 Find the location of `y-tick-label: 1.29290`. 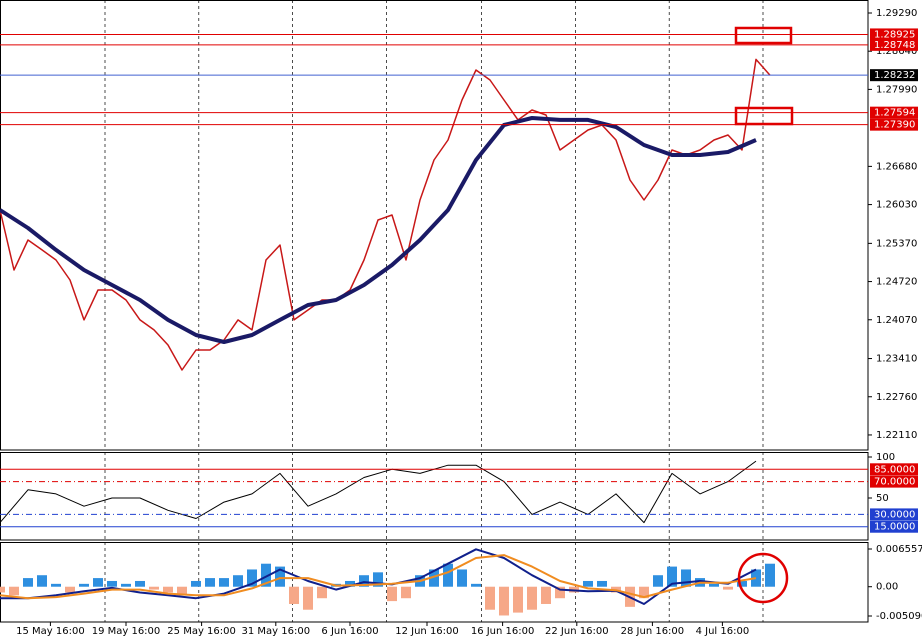

y-tick-label: 1.29290 is located at coordinates (896, 13).